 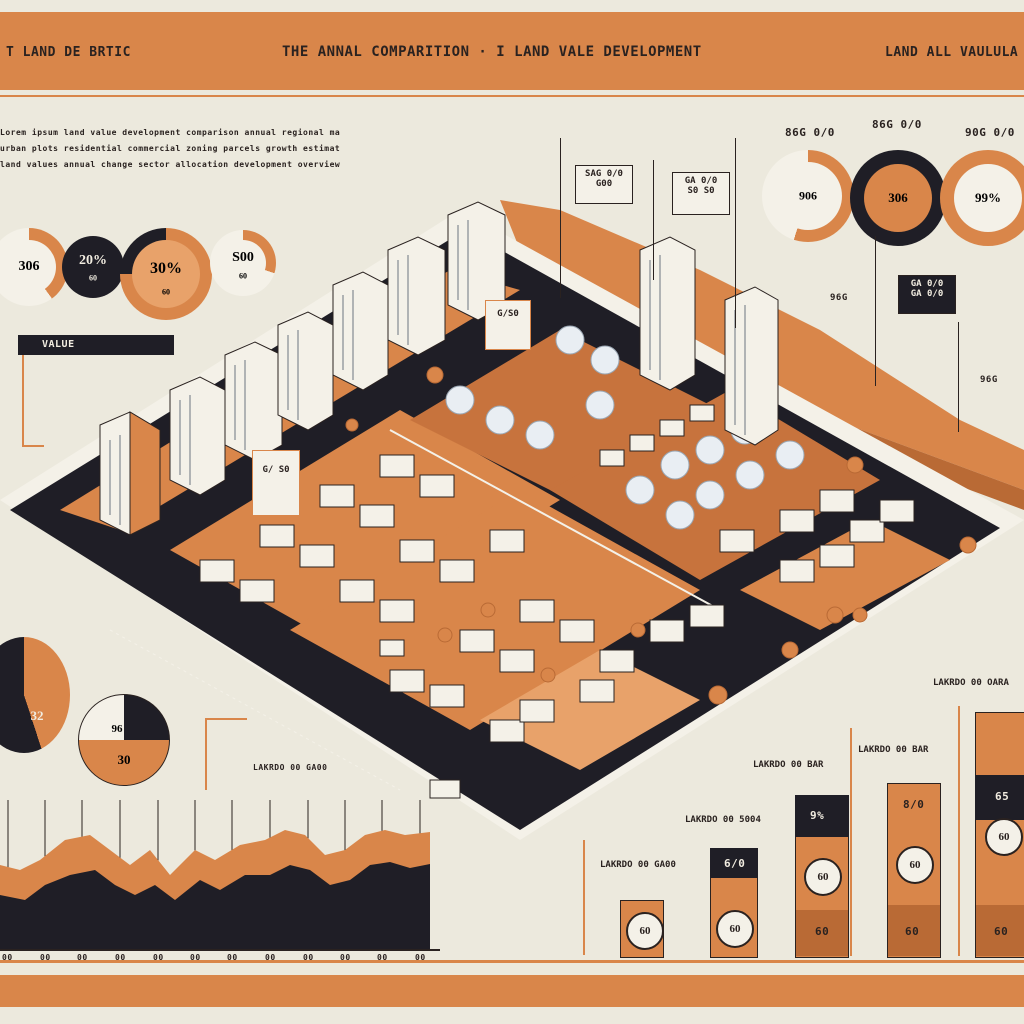 I want to click on bar-5-value: 65, so click(x=1002, y=796).